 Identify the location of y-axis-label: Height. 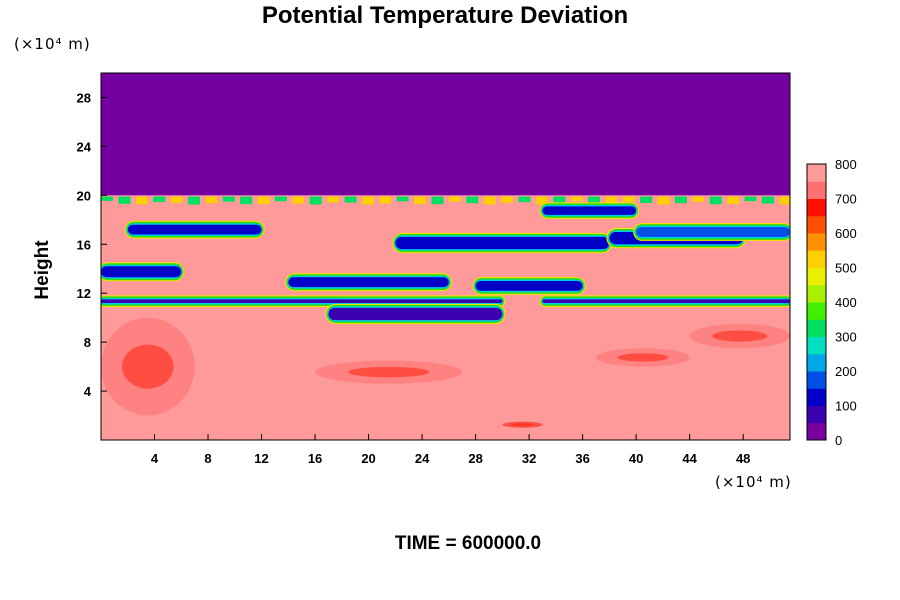
(42, 270).